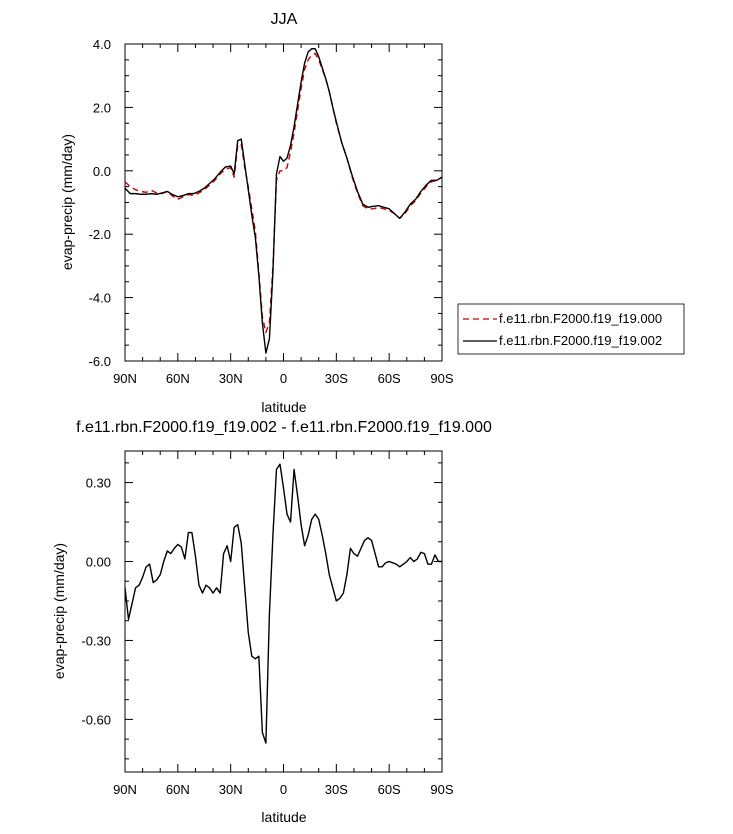 The width and height of the screenshot is (733, 834). Describe the element at coordinates (102, 107) in the screenshot. I see `top-y-tick-label: 2.0` at that location.